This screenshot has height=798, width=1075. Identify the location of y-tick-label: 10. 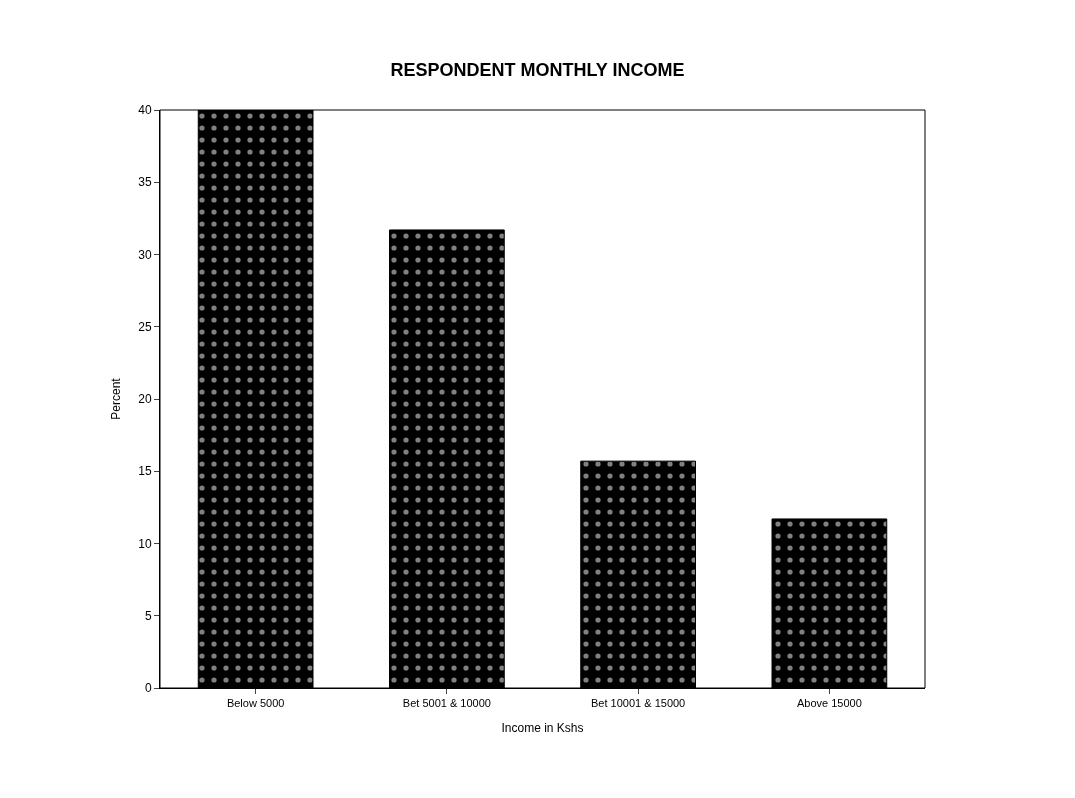
(145, 543).